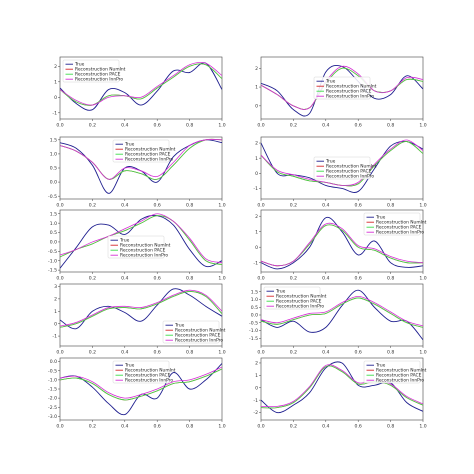  Describe the element at coordinates (53, 183) in the screenshot. I see `y-tick-label: 0.0` at that location.